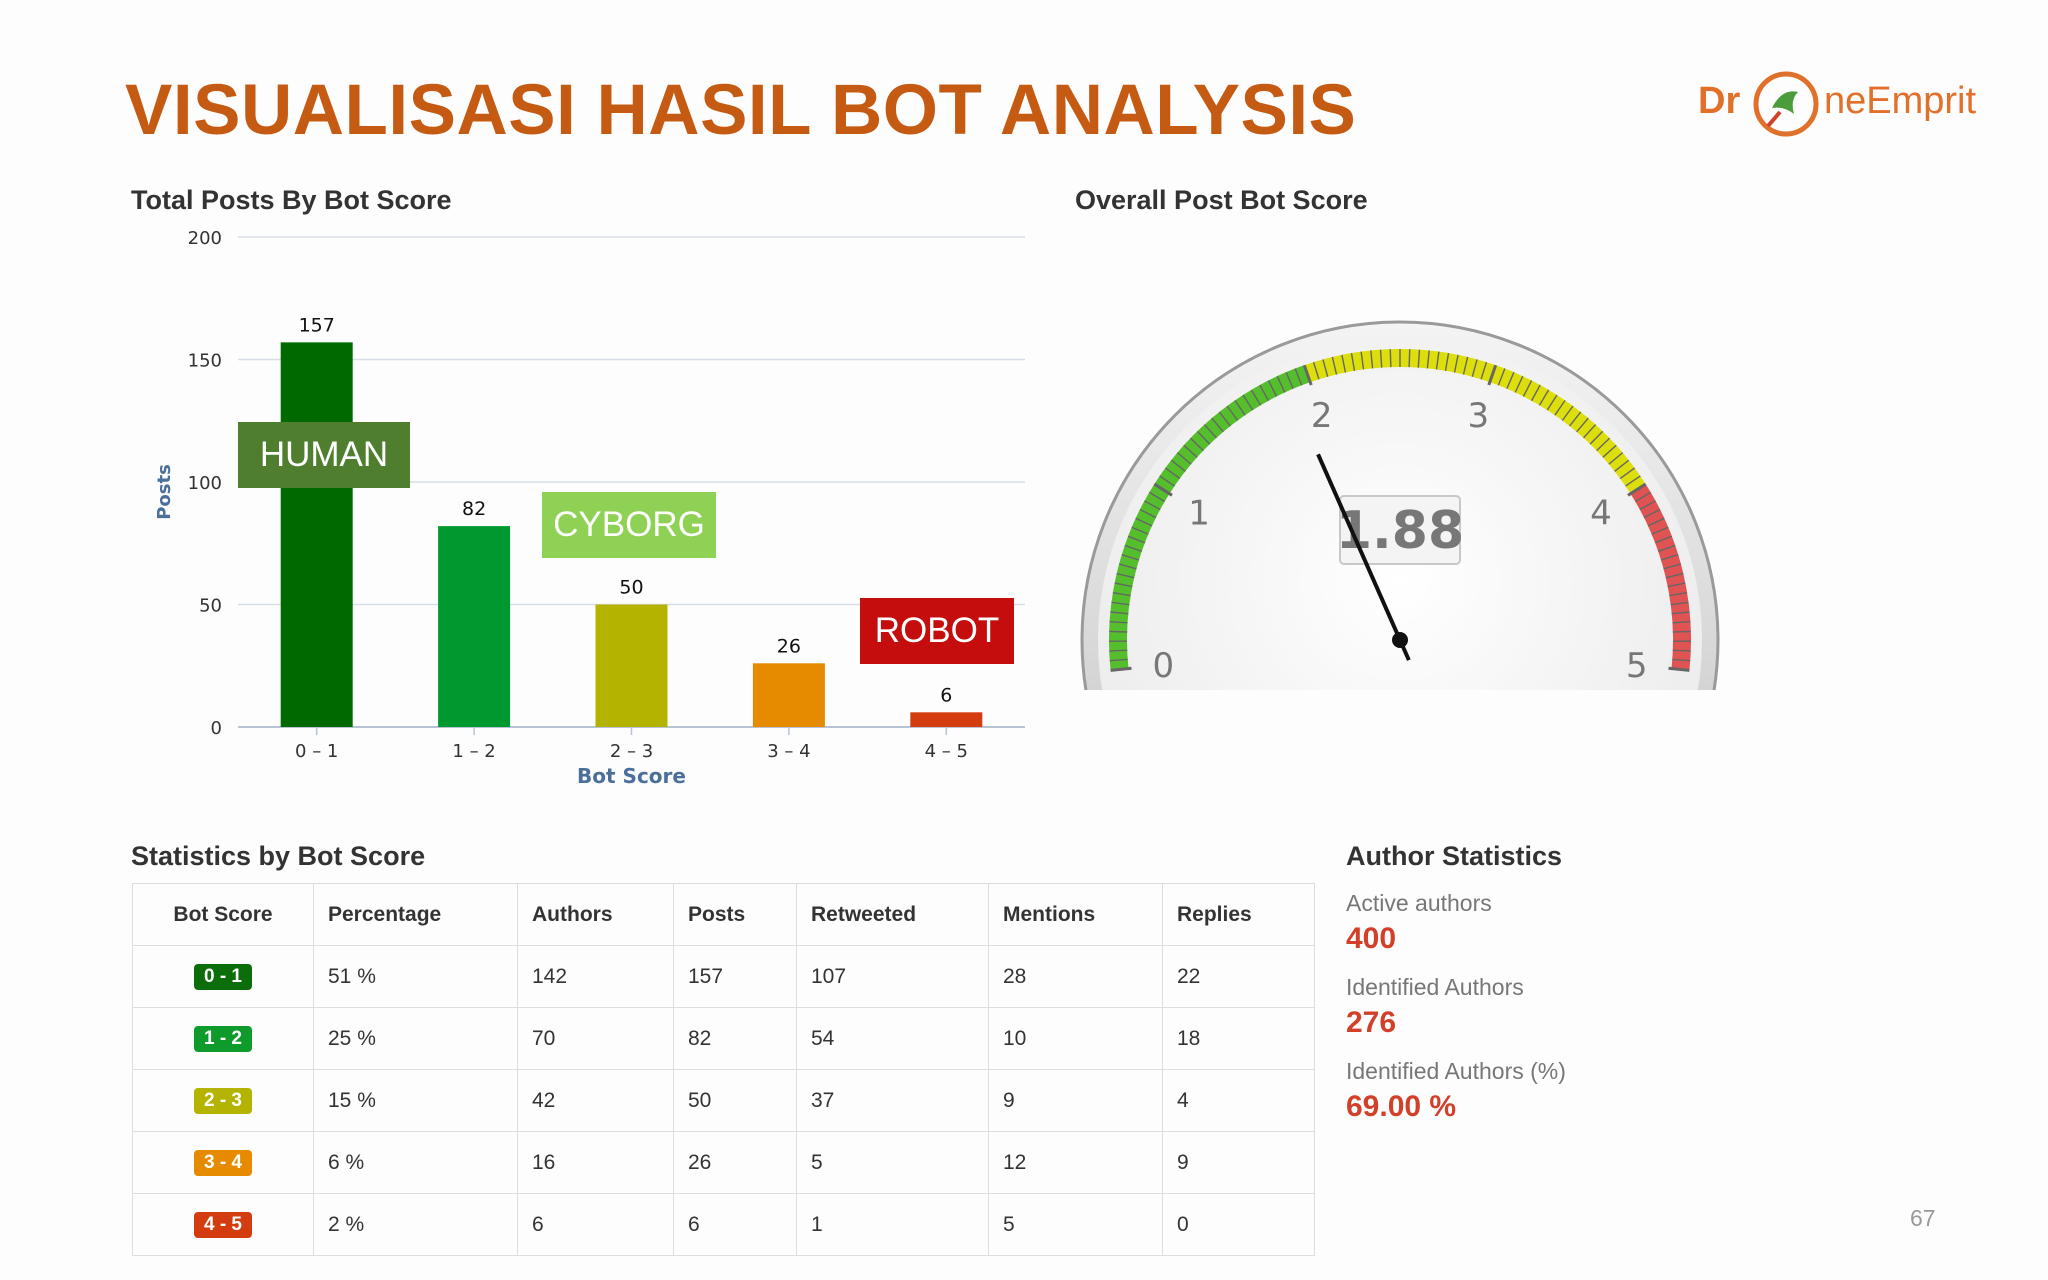 This screenshot has height=1280, width=2048. I want to click on replies-cell: 4, so click(1238, 1100).